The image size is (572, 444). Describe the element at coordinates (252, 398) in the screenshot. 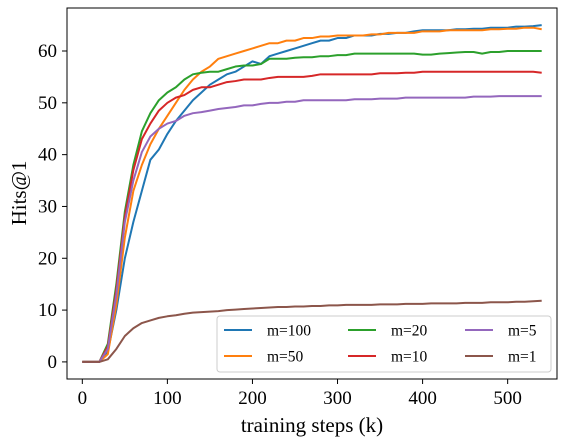

I see `x-tick-label: 200` at that location.